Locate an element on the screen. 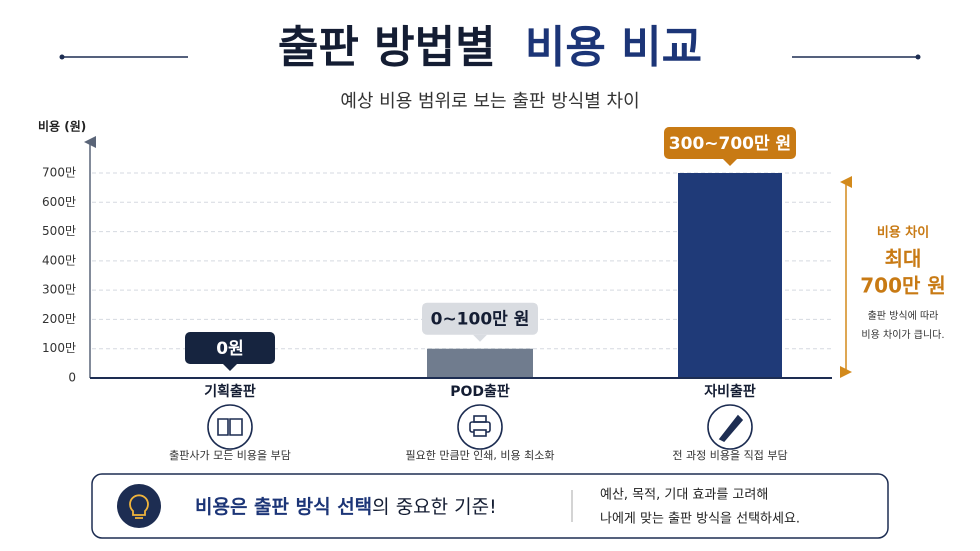 This screenshot has height=551, width=980. y-tick-label: 500만 is located at coordinates (59, 231).